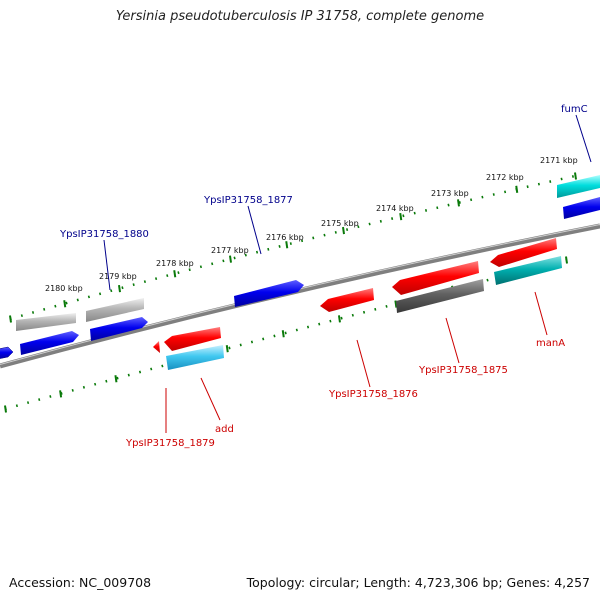  I want to click on scale-label: 2175 kbp, so click(340, 223).